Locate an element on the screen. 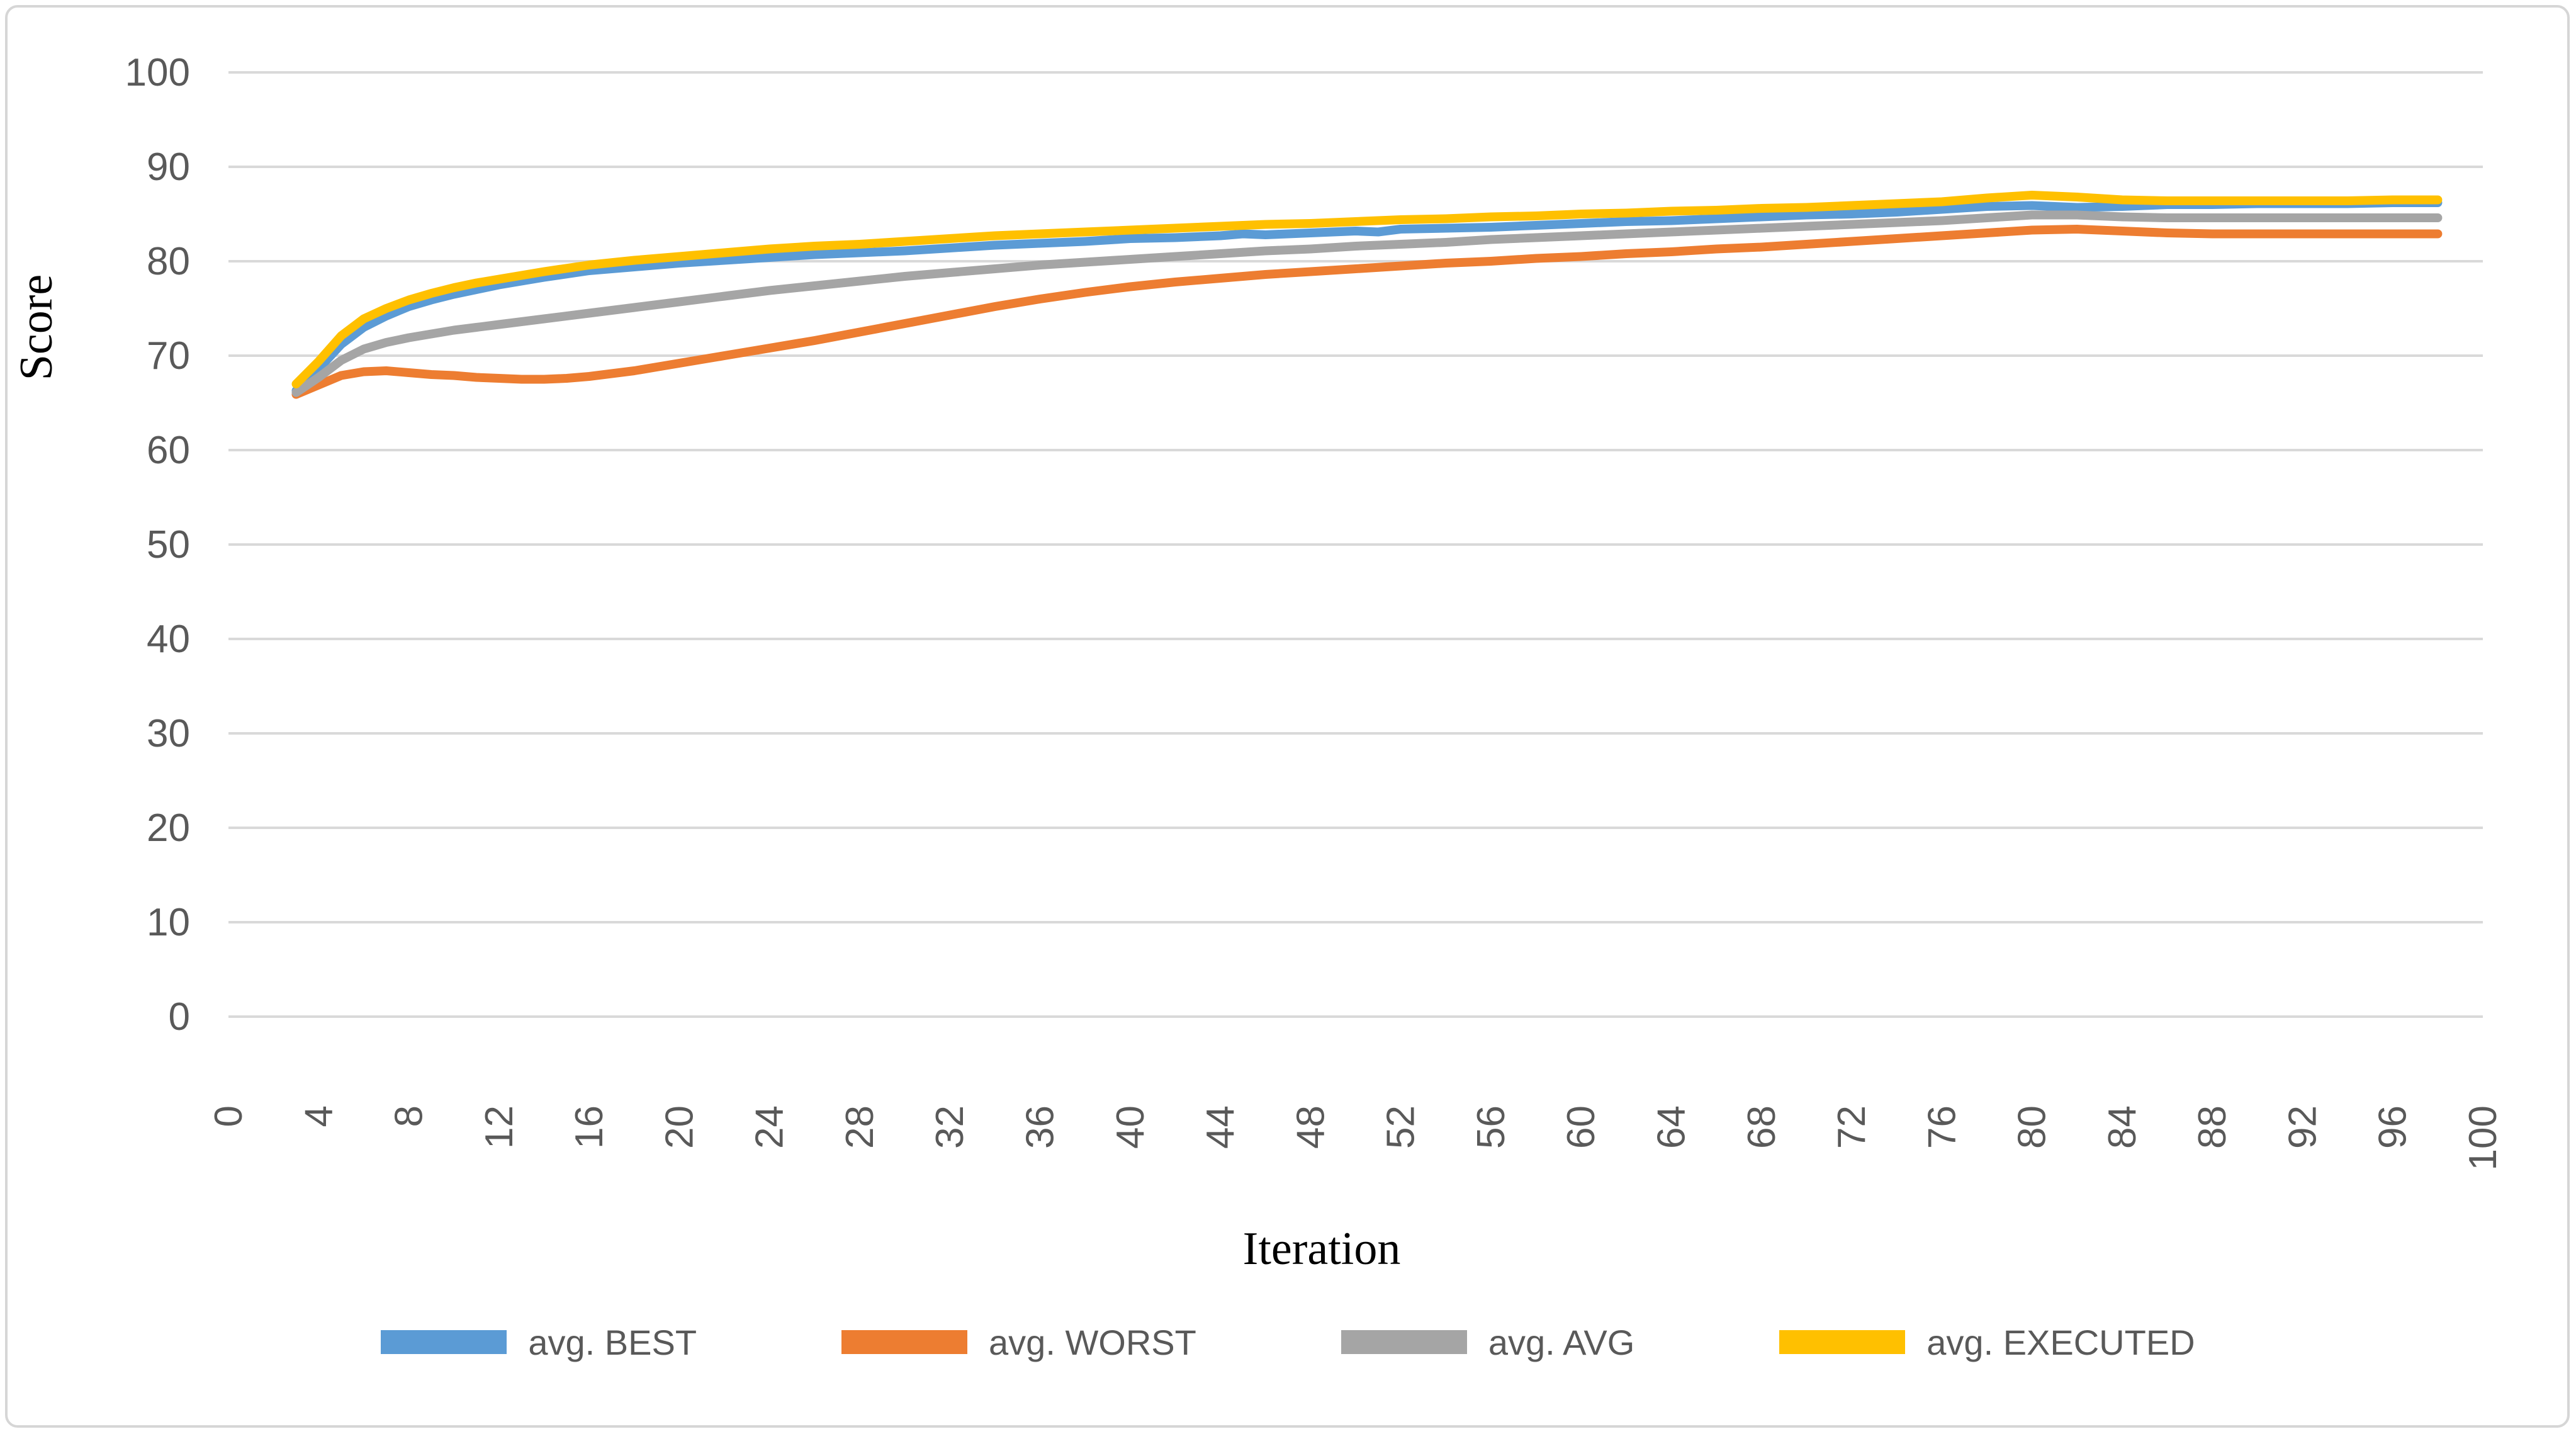  x-tick-label: 0 is located at coordinates (228, 1116).